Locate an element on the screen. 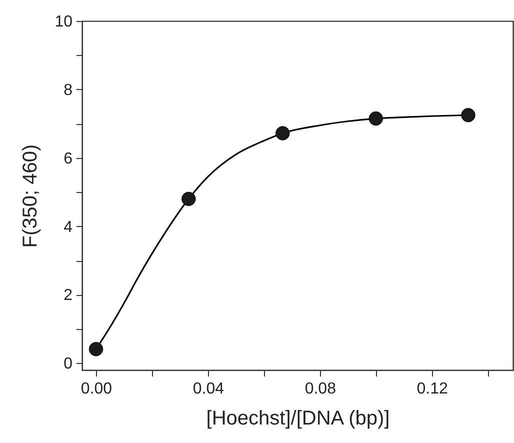 This screenshot has height=443, width=514. y-tick-label: 10 is located at coordinates (63, 22).